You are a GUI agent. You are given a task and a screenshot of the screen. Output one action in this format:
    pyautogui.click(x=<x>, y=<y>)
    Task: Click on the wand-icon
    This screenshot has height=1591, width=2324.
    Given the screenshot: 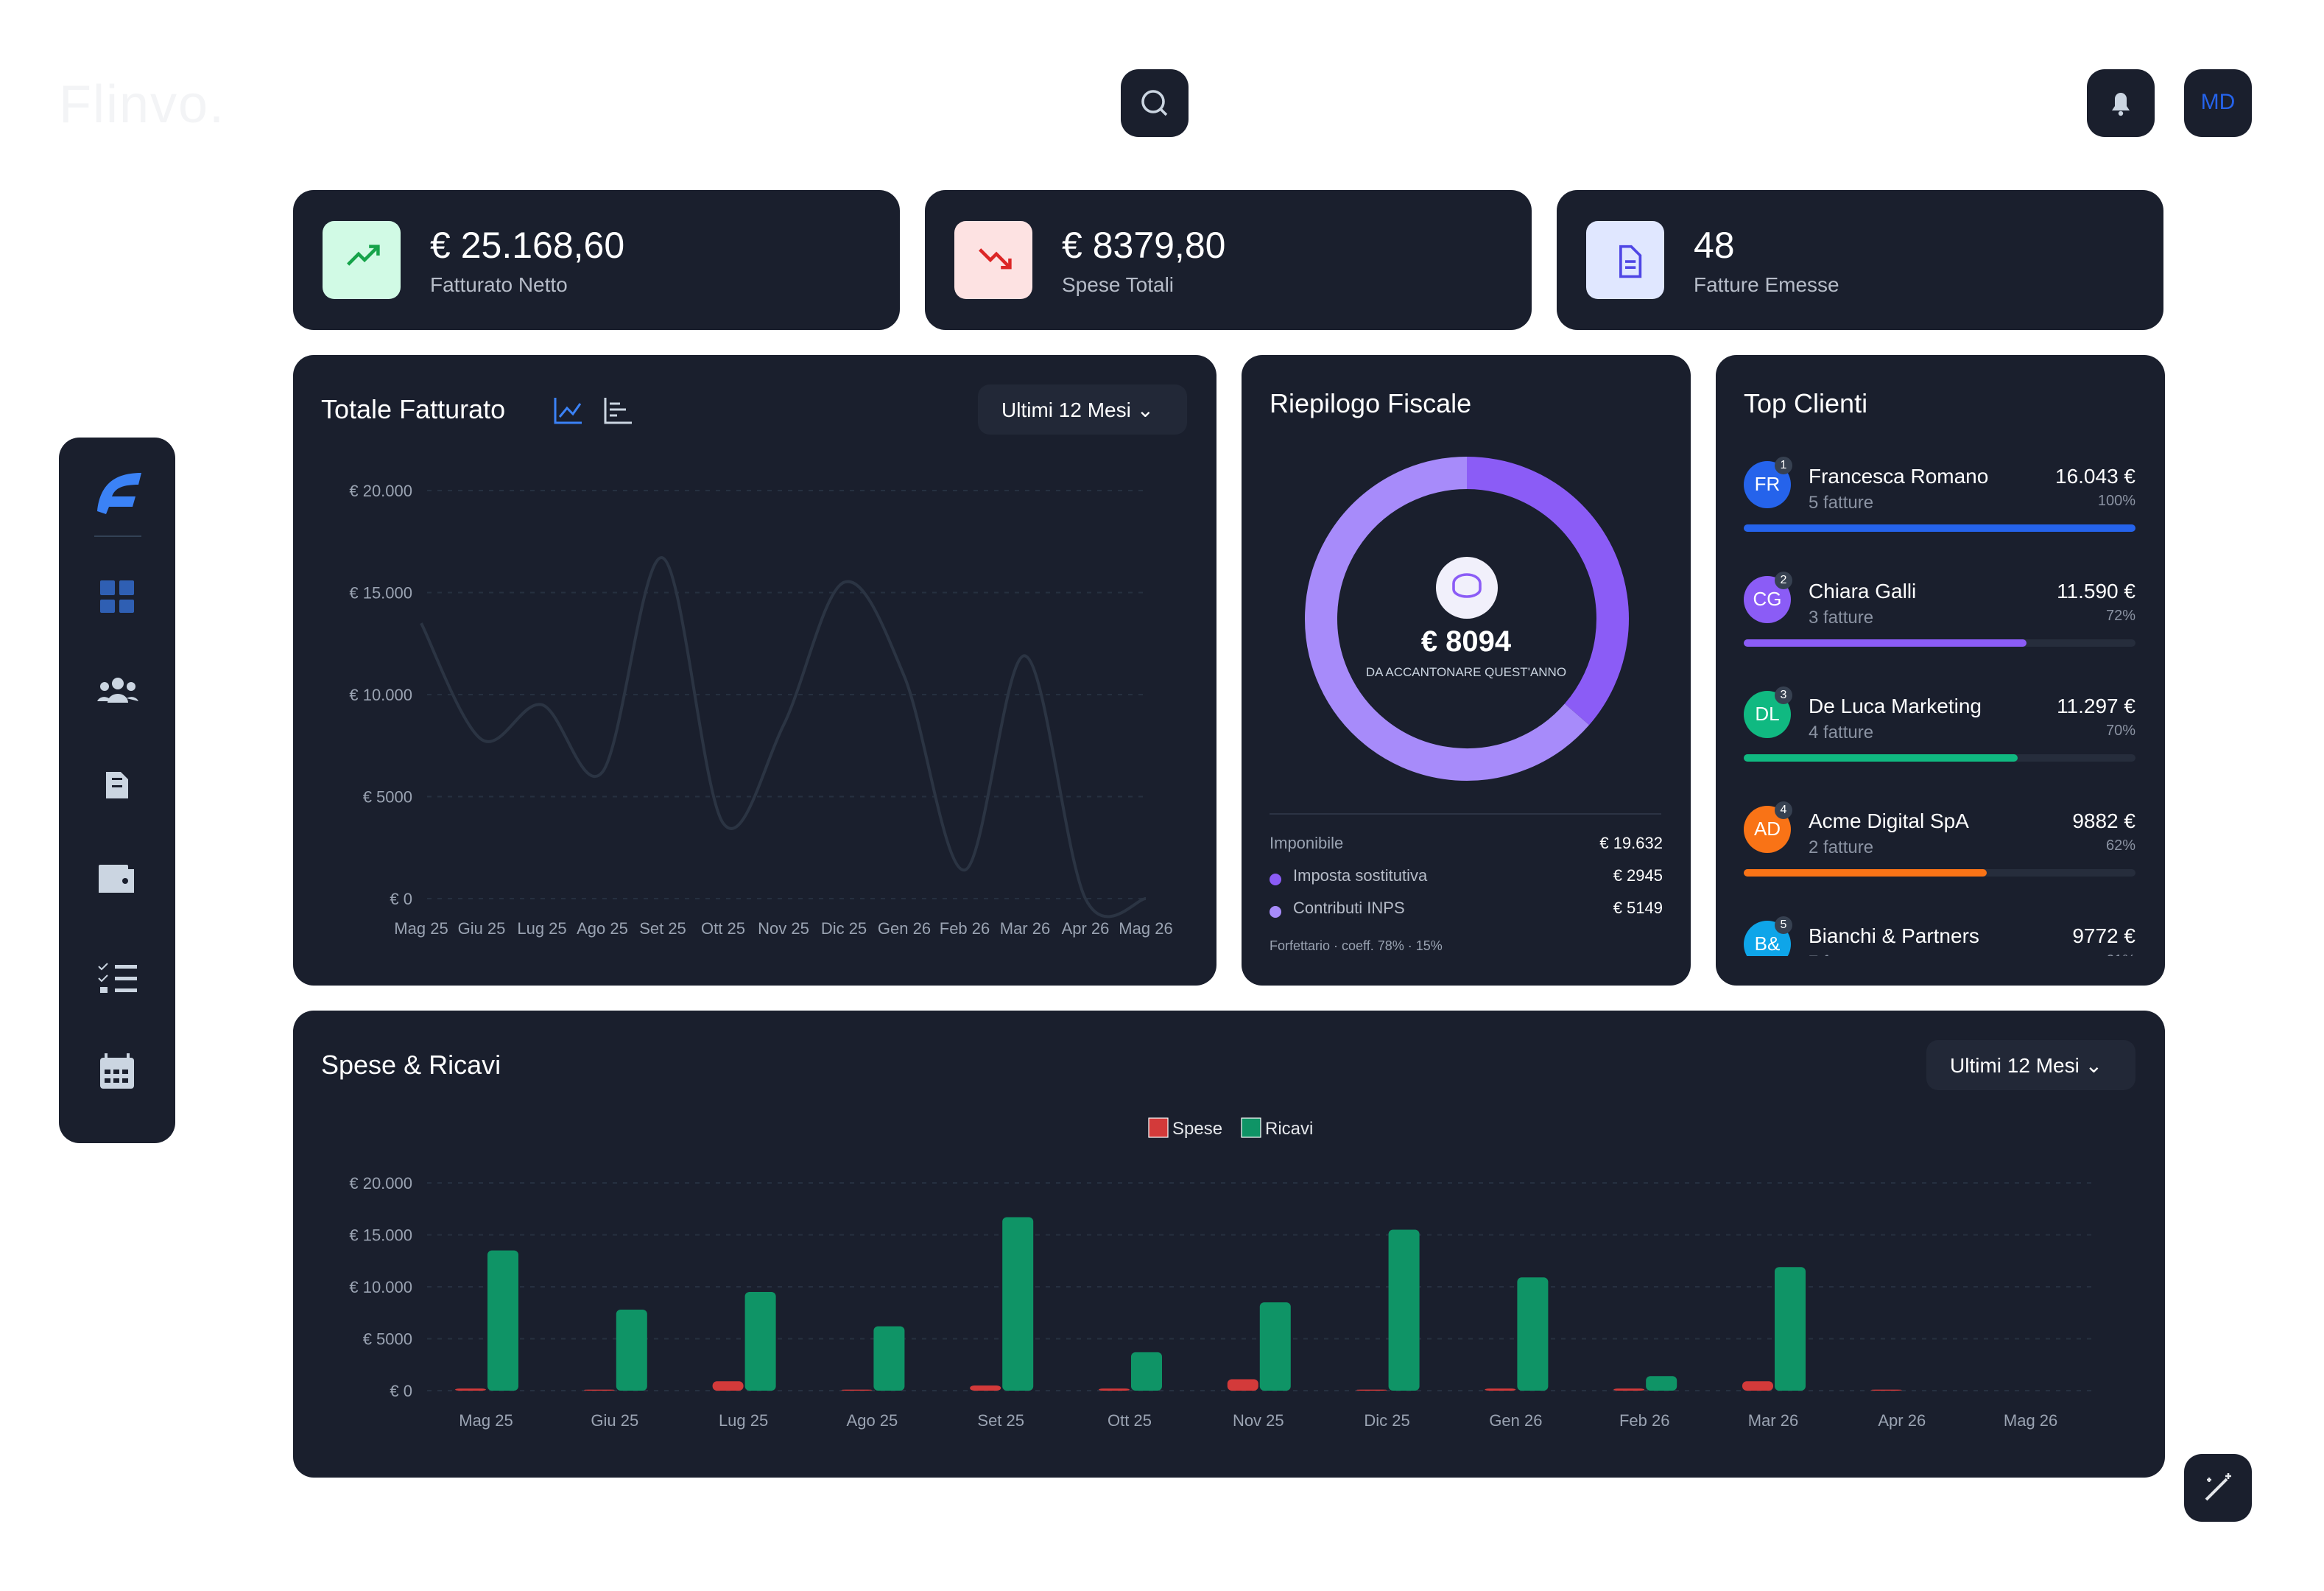 What is the action you would take?
    pyautogui.click(x=2218, y=1487)
    